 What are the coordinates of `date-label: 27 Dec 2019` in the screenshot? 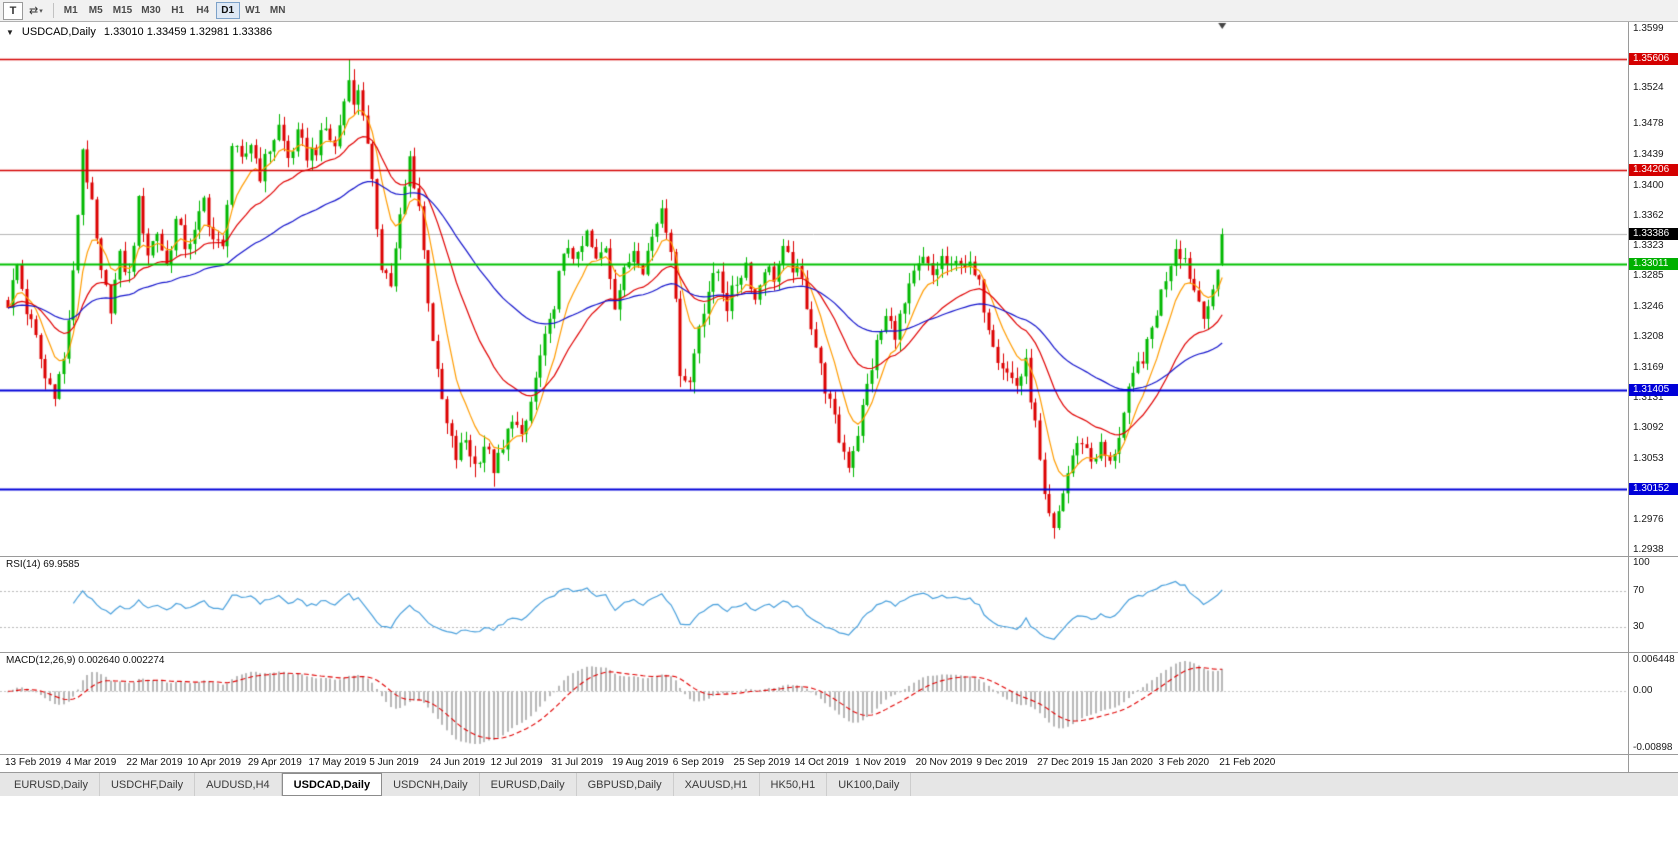 It's located at (1065, 762).